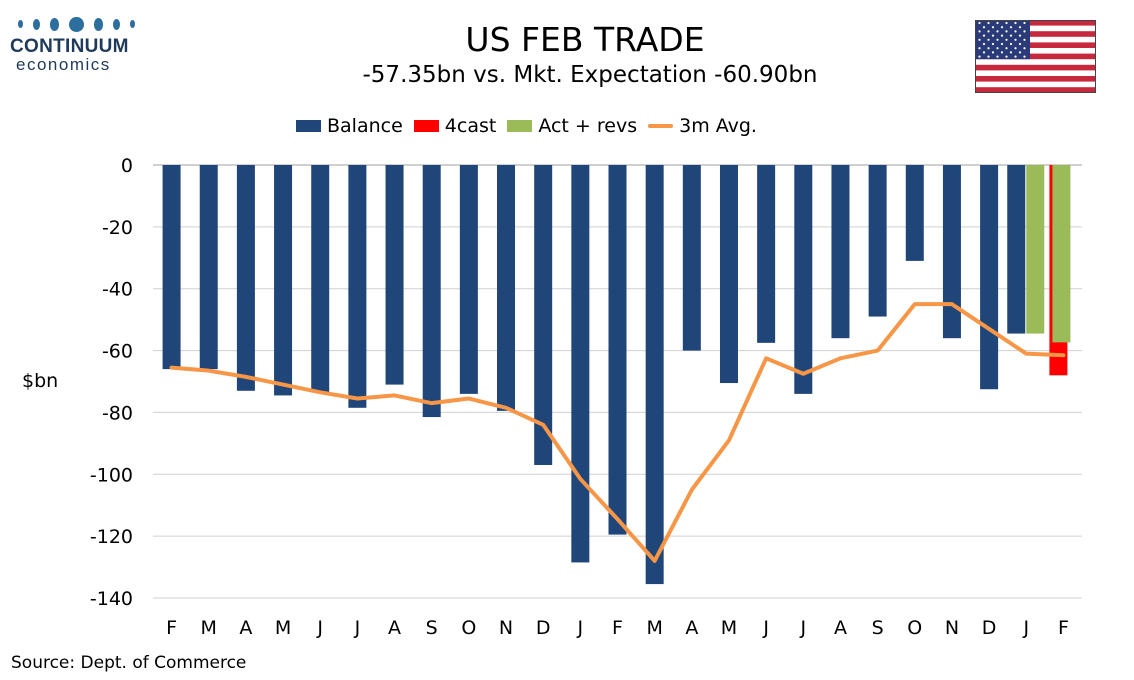 The image size is (1134, 680). Describe the element at coordinates (117, 290) in the screenshot. I see `y-tick-label: -40` at that location.